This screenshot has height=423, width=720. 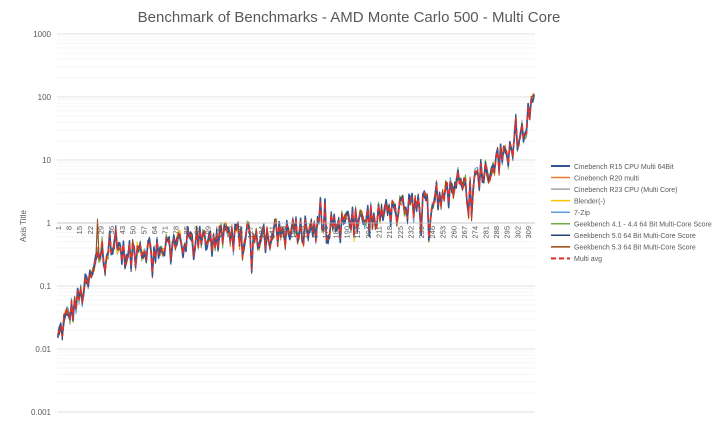 What do you see at coordinates (314, 232) in the screenshot?
I see `x-tick-label: 169` at bounding box center [314, 232].